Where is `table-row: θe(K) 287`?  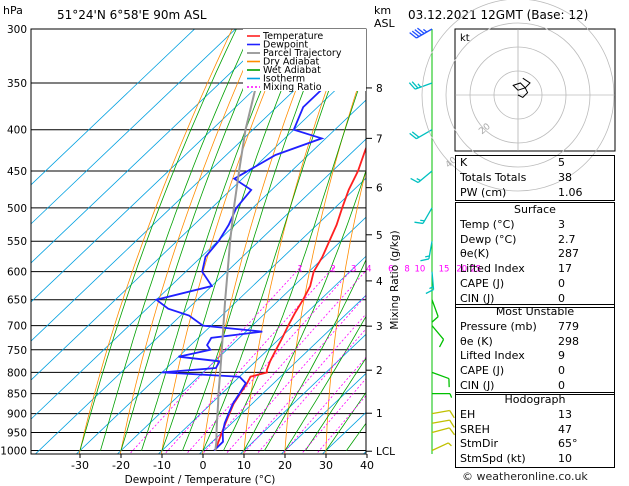
table-row: θe(K) 287 is located at coordinates (535, 254).